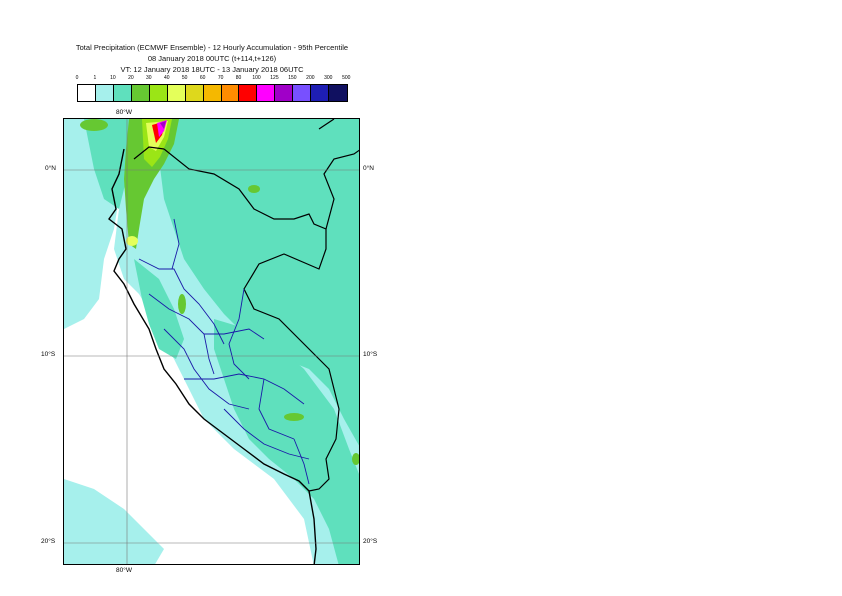 This screenshot has width=842, height=596. Describe the element at coordinates (328, 78) in the screenshot. I see `legend-label: 300` at that location.